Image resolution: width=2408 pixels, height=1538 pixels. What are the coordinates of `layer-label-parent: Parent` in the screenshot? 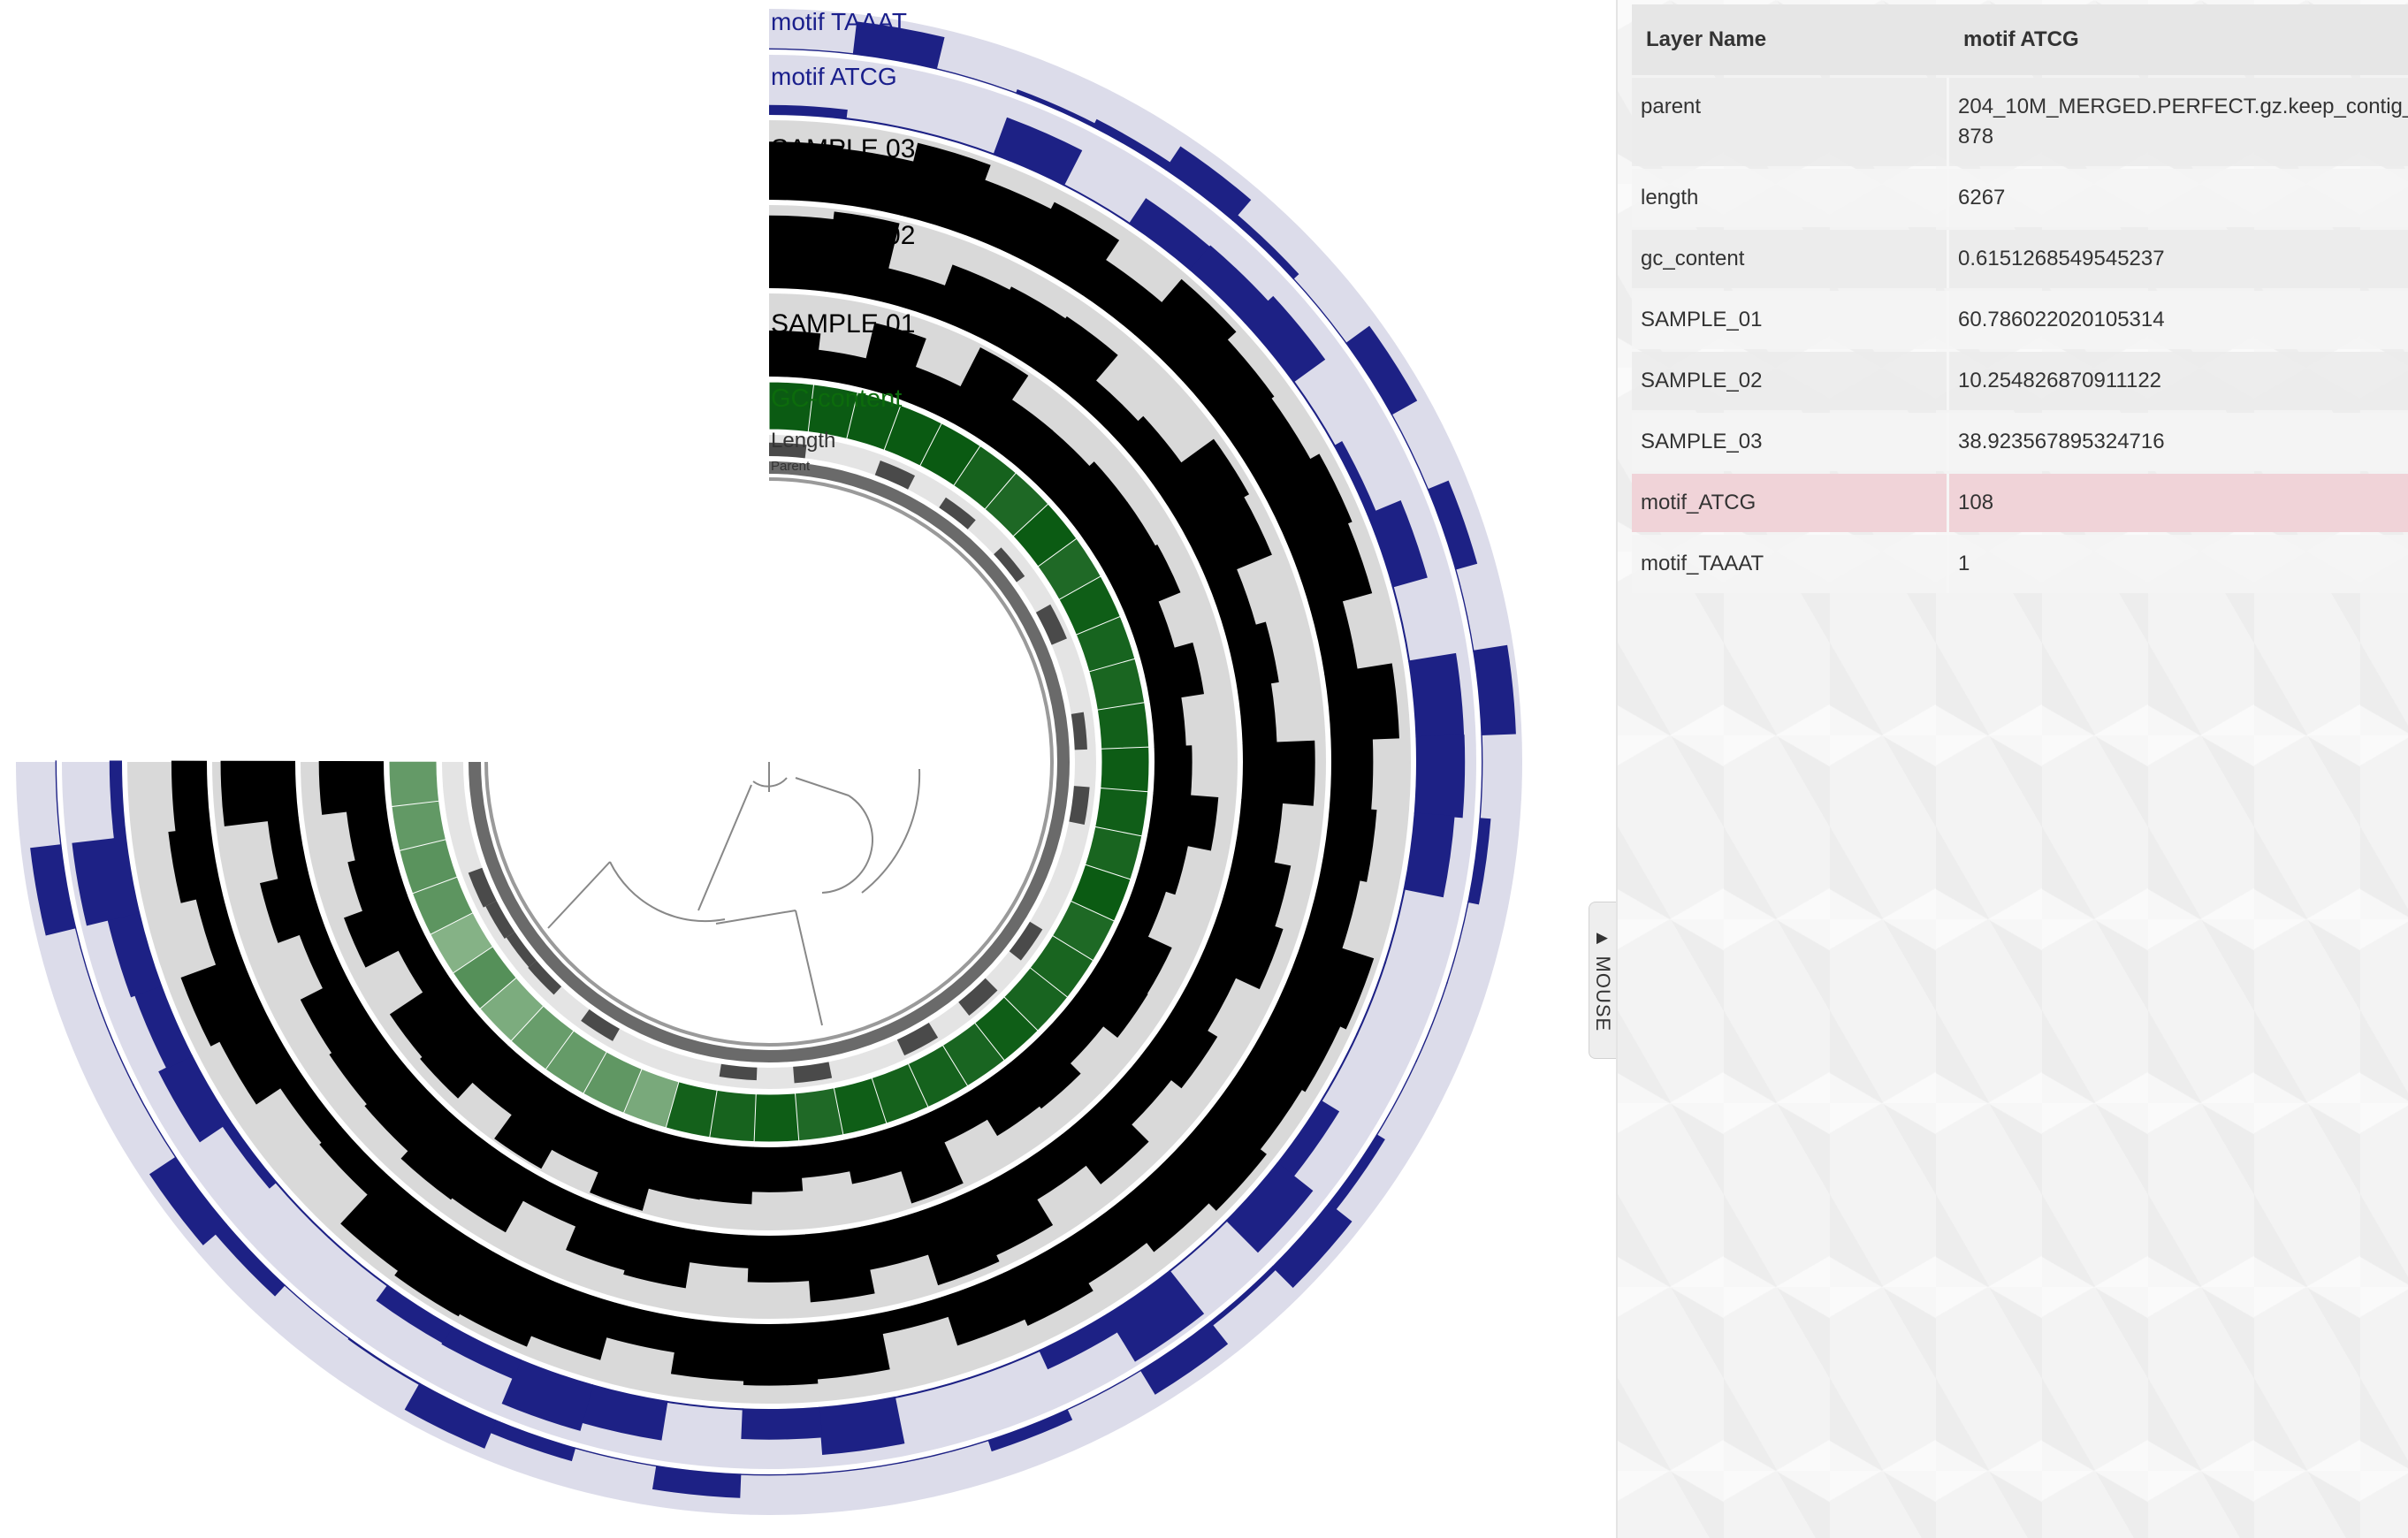 It's located at (791, 466).